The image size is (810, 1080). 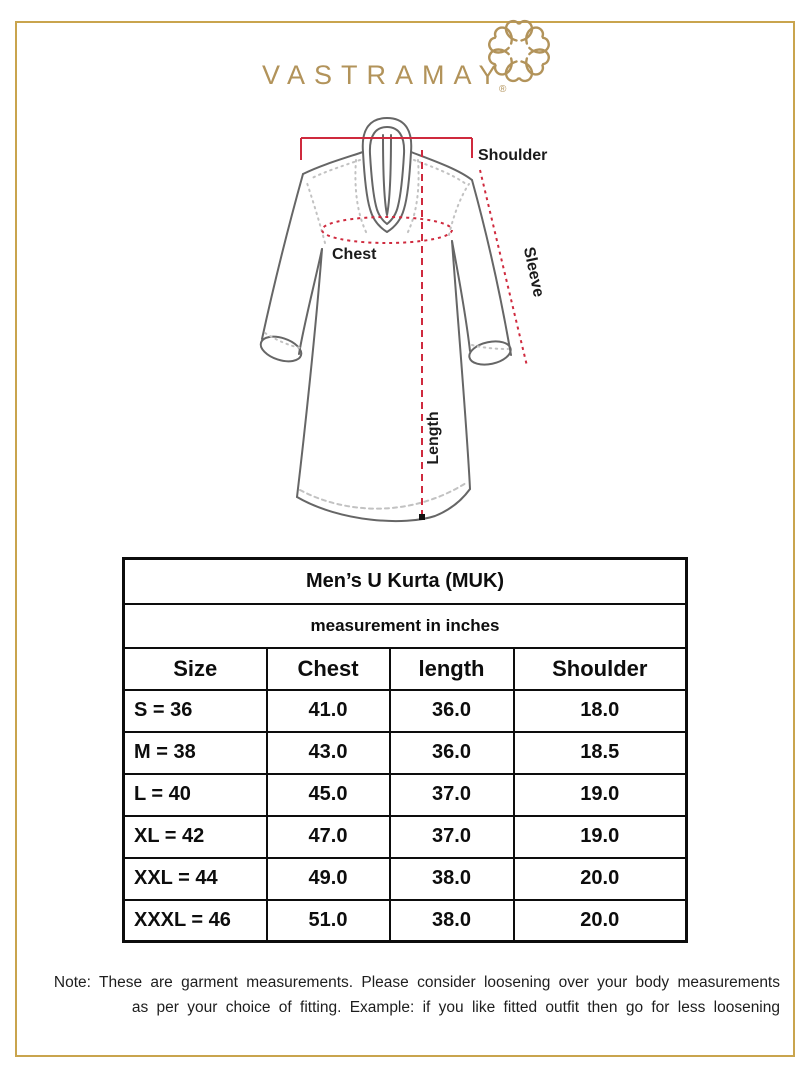 I want to click on kurta-outline, so click(x=385, y=320).